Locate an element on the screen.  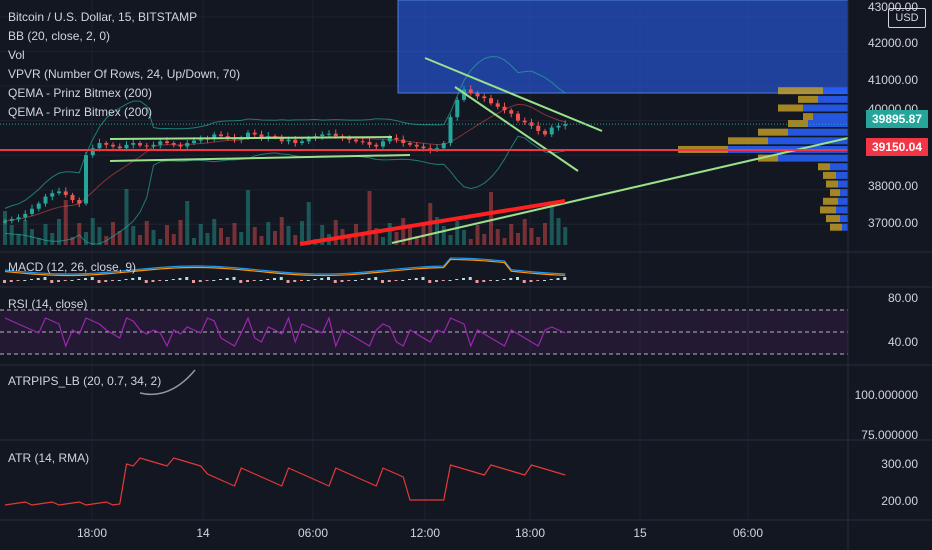
time-tick: 14 is located at coordinates (203, 533).